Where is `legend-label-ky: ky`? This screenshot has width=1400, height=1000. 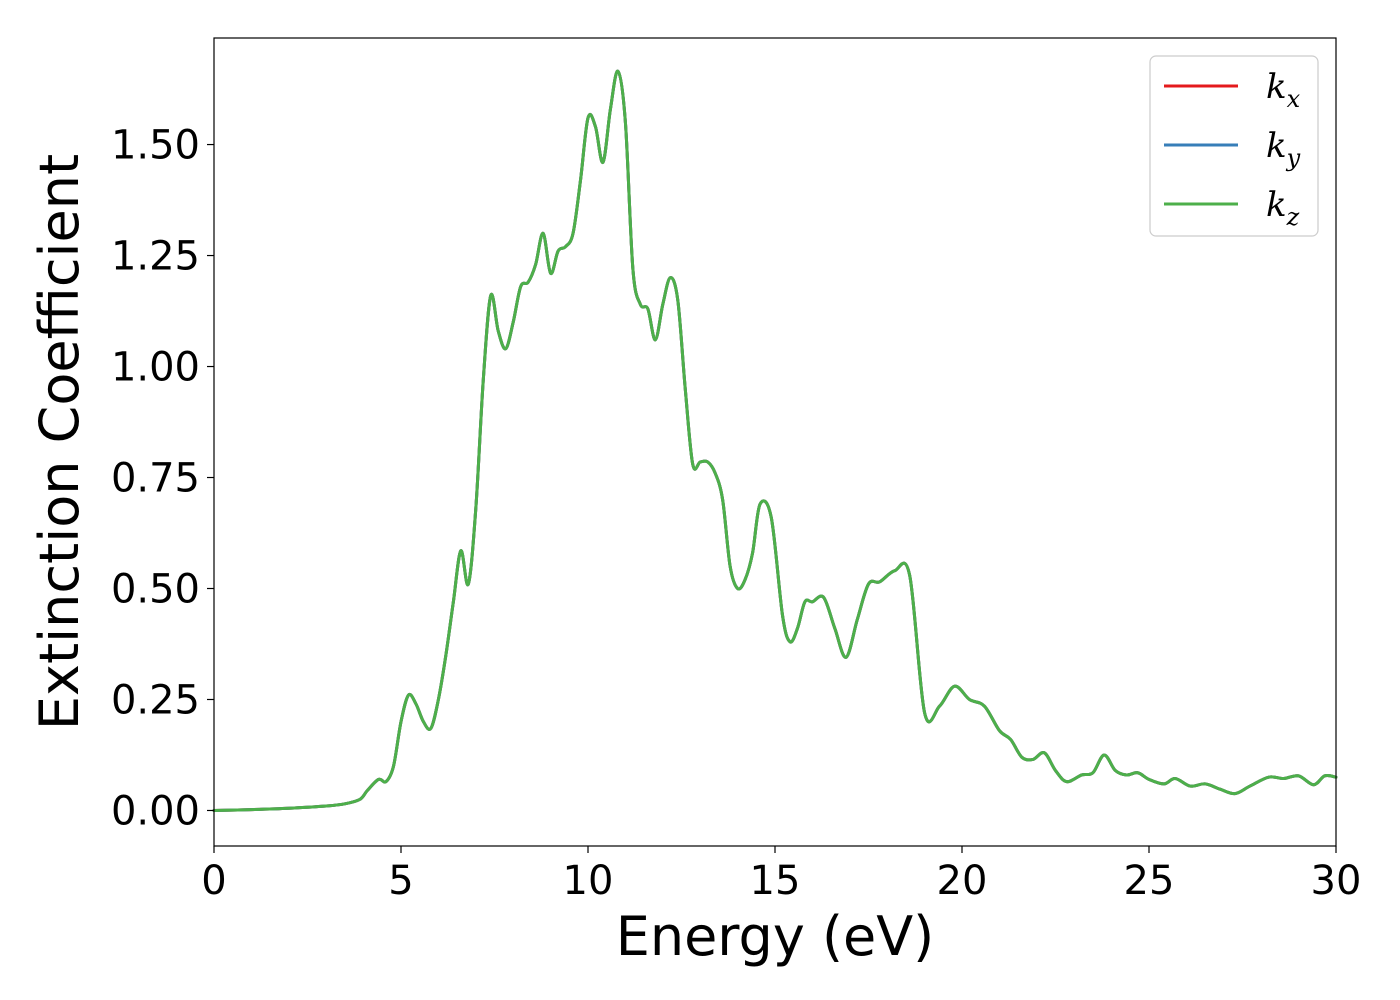 legend-label-ky: ky is located at coordinates (1283, 149).